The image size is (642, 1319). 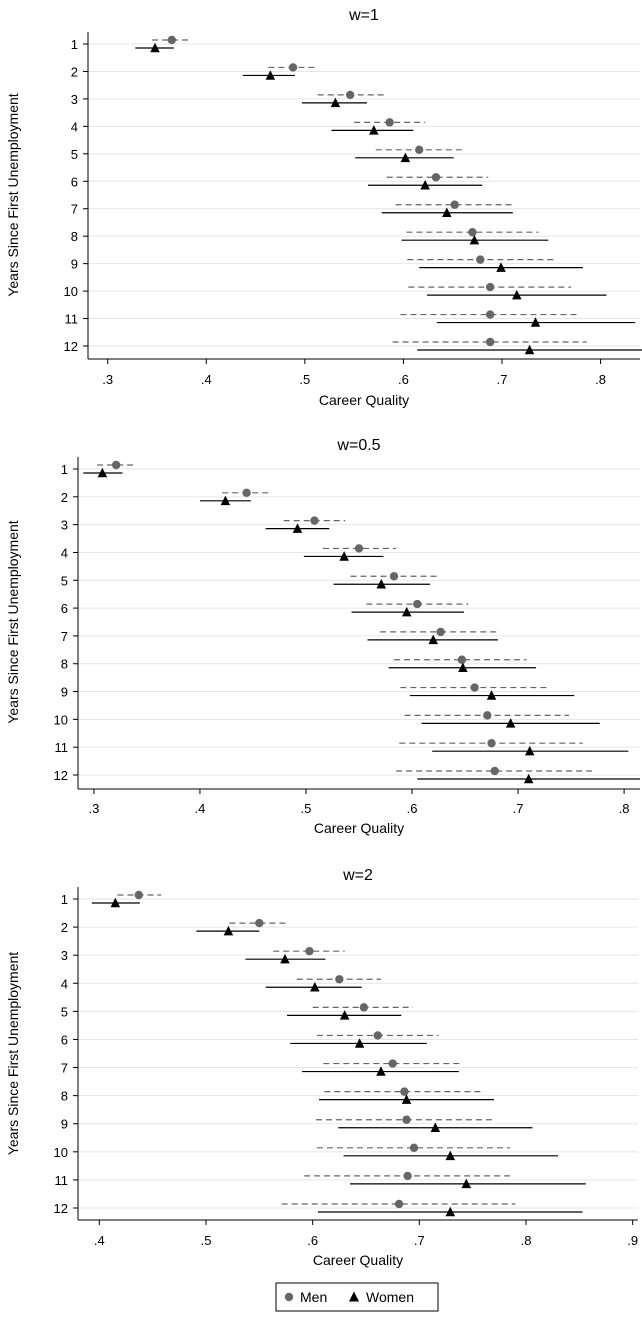 I want to click on legend: Men Women, so click(x=357, y=1297).